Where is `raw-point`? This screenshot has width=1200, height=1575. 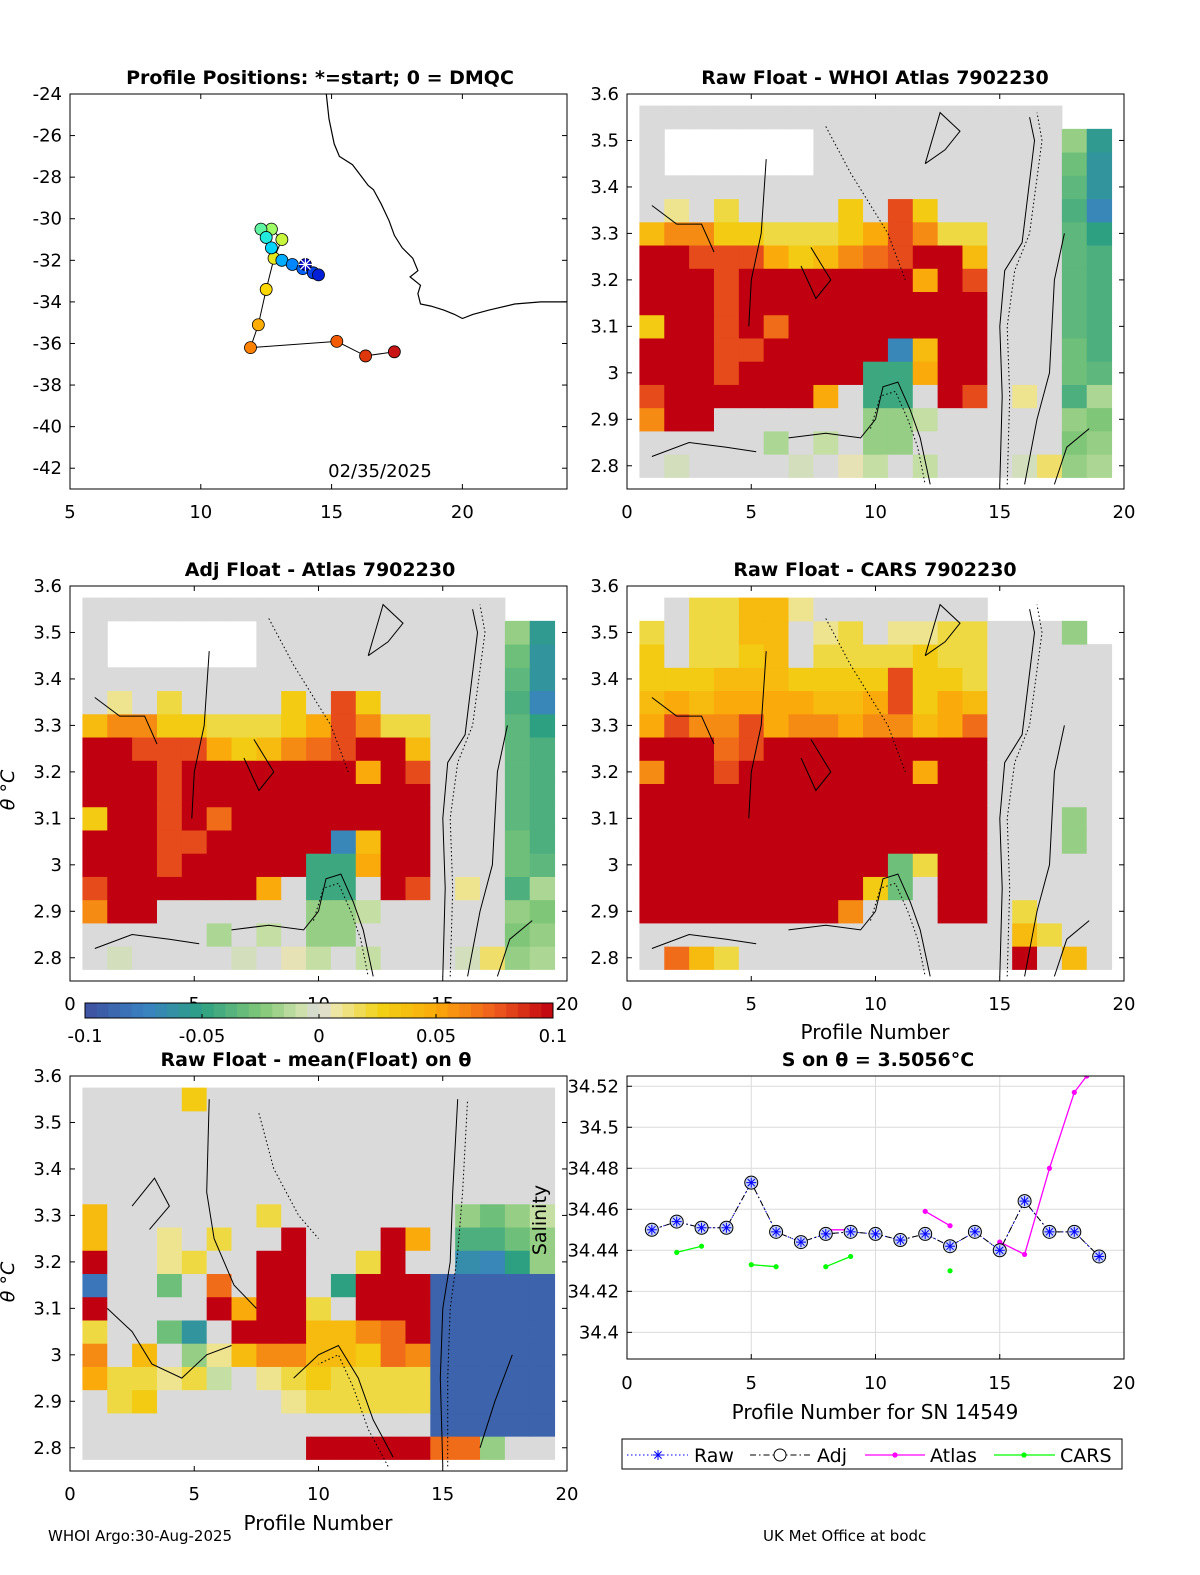 raw-point is located at coordinates (1099, 1256).